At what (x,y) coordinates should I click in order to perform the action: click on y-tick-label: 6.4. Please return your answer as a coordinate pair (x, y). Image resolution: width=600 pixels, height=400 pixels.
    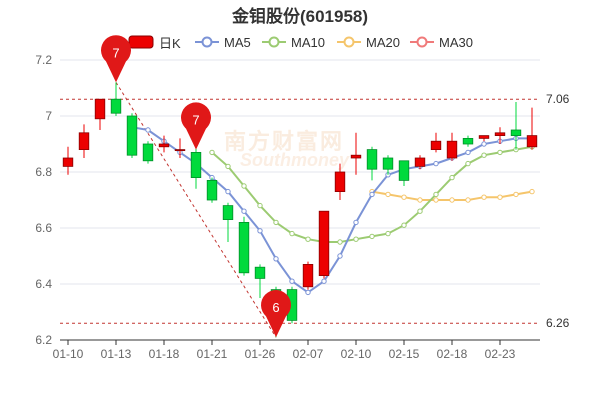
    Looking at the image, I should click on (43, 284).